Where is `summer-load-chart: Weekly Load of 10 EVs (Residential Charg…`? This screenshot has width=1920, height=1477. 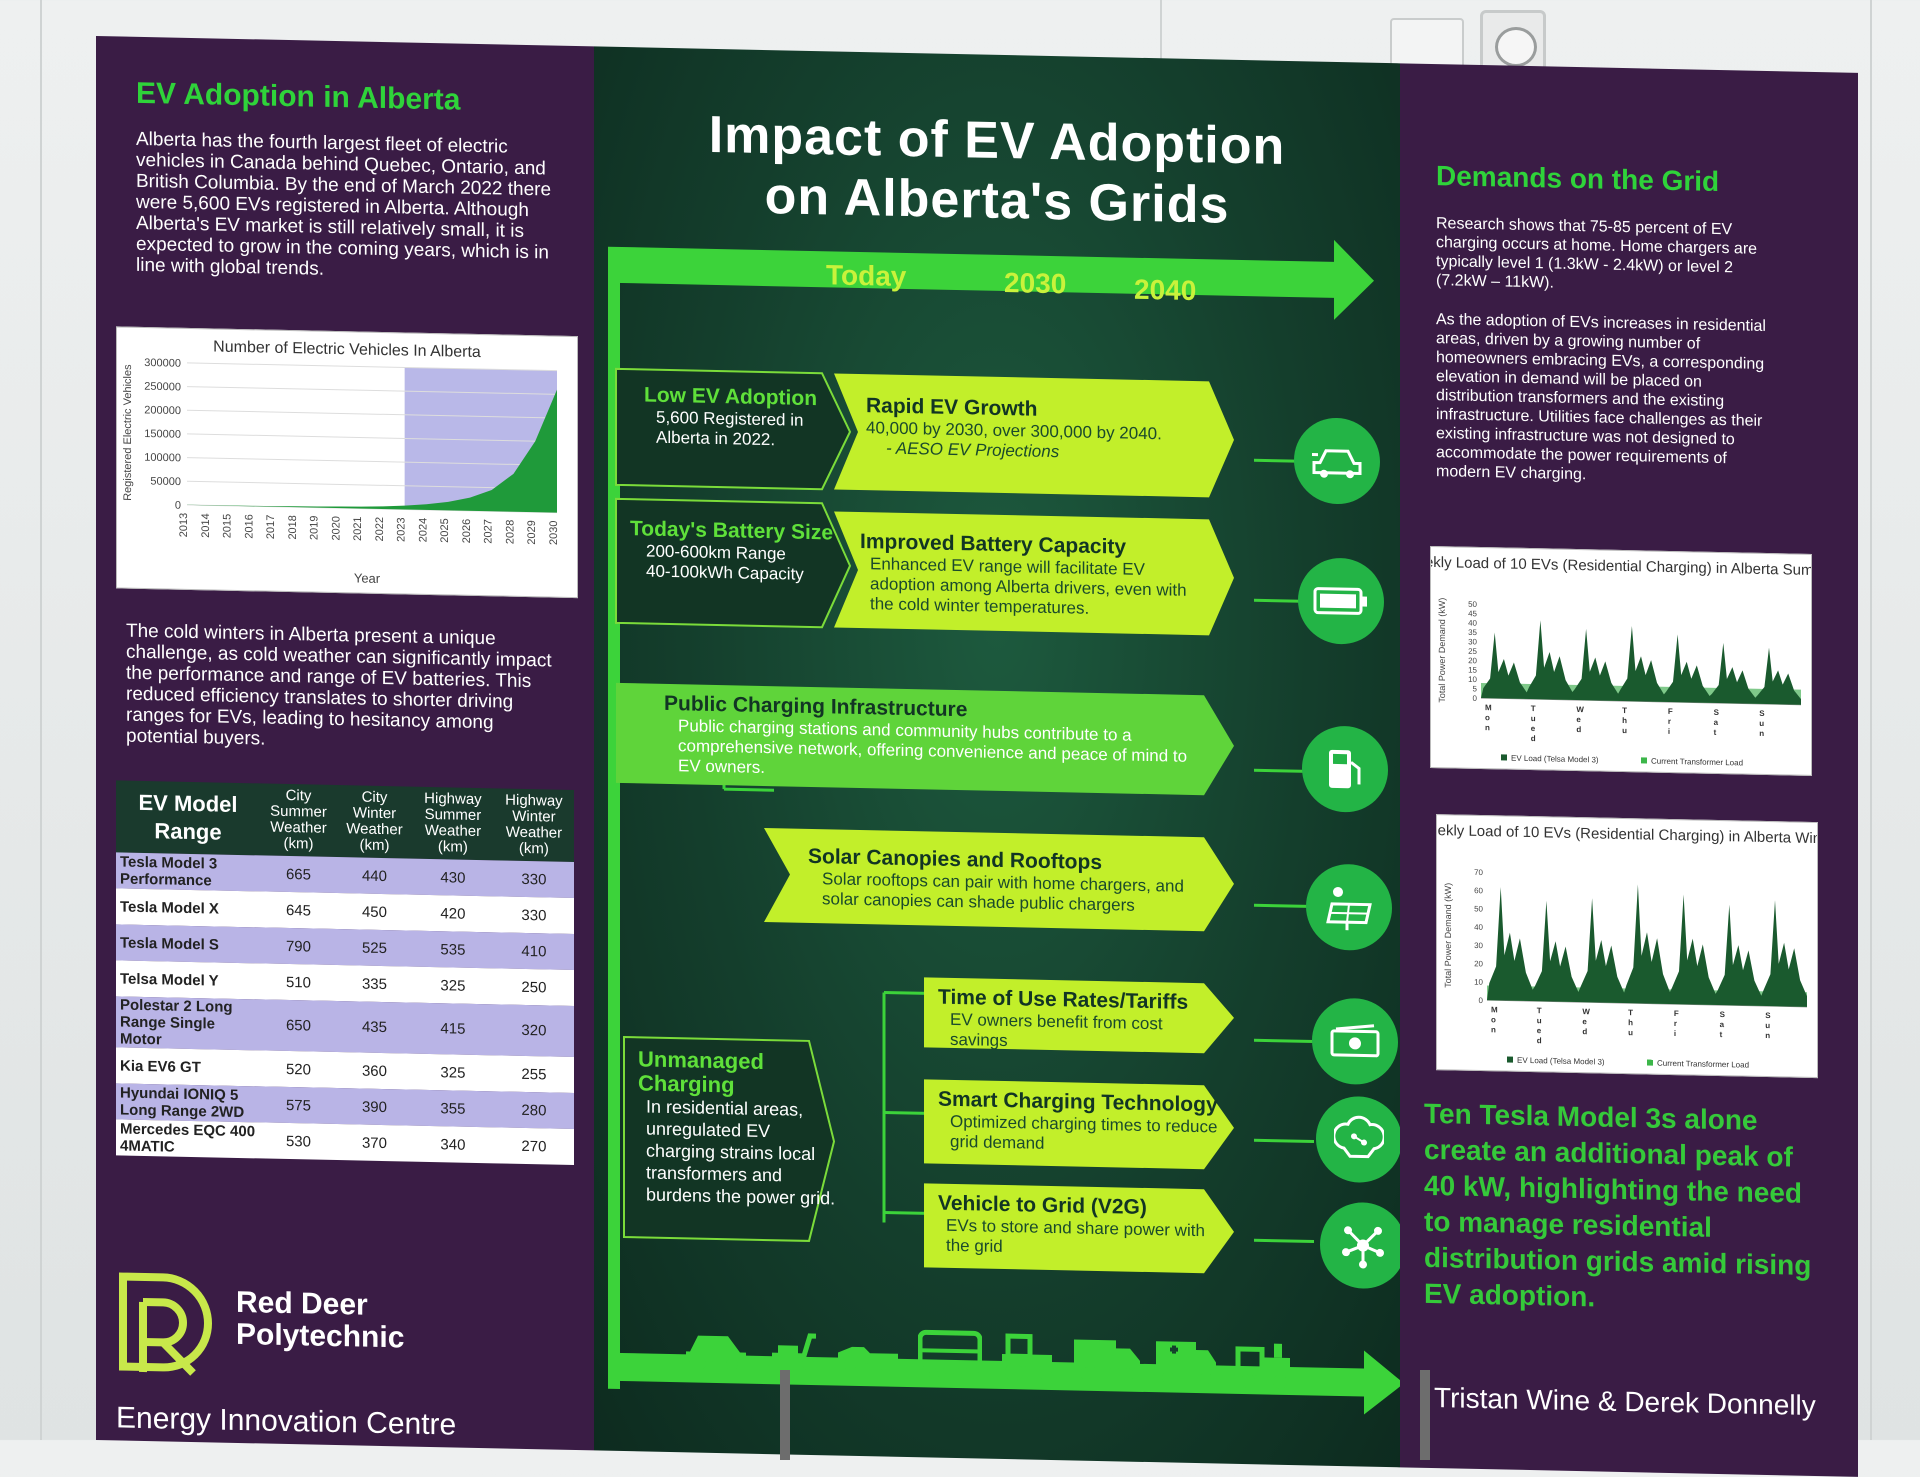
summer-load-chart: Weekly Load of 10 EVs (Residential Charg… is located at coordinates (1621, 660).